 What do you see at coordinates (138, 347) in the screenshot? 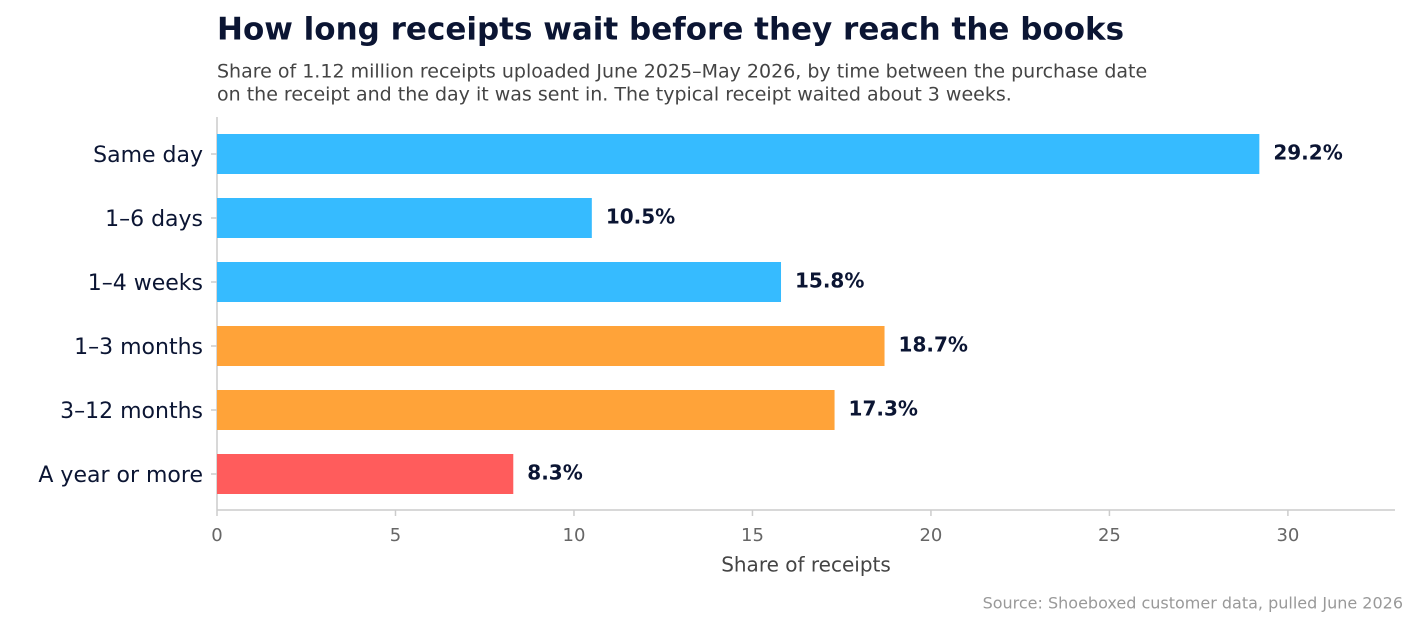
I see `y-tick-label: 1–3 months` at bounding box center [138, 347].